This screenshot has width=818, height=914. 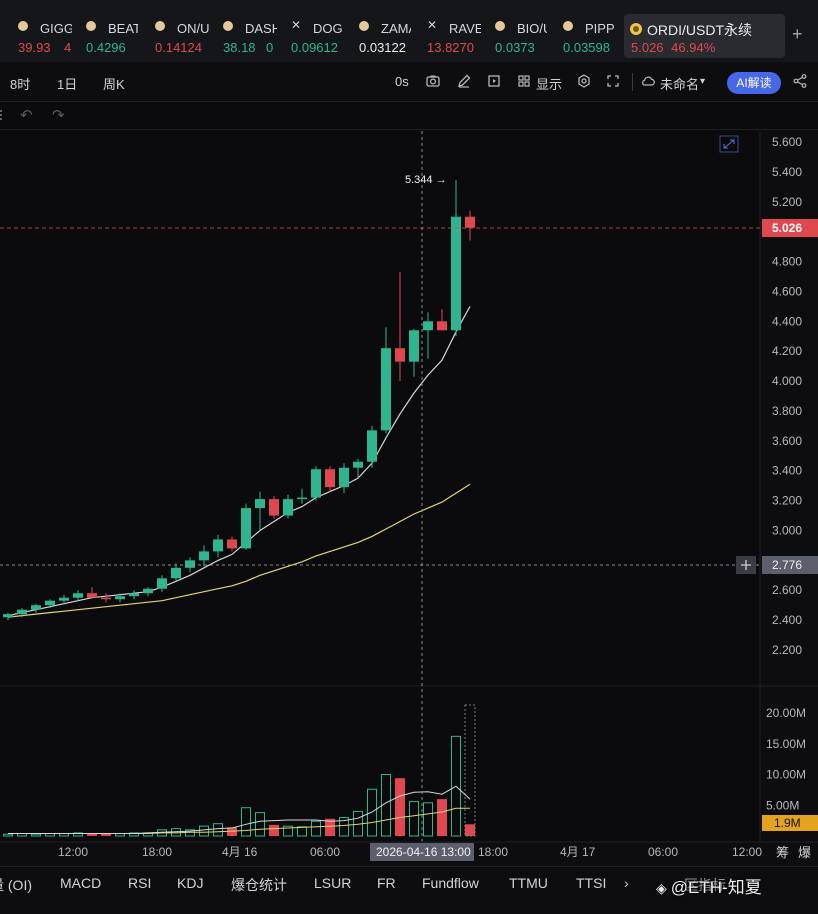 I want to click on drag-handle-icon, so click(x=1, y=115).